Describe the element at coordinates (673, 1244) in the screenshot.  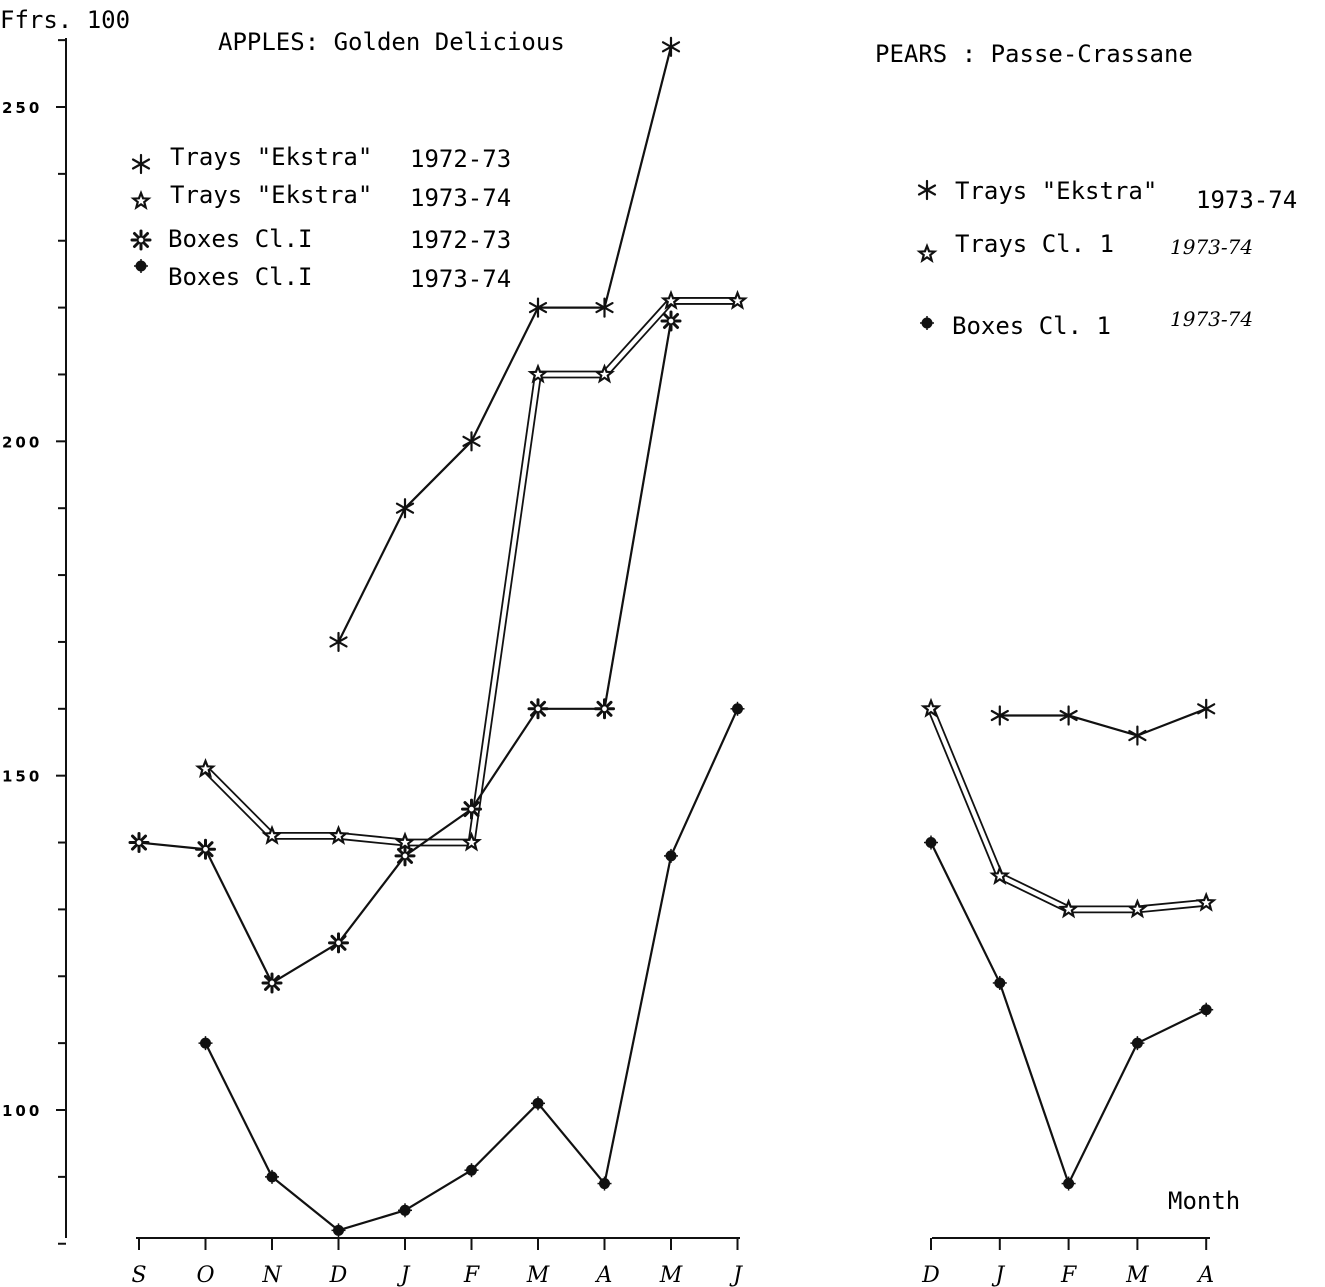
I see `x-tick-marks` at that location.